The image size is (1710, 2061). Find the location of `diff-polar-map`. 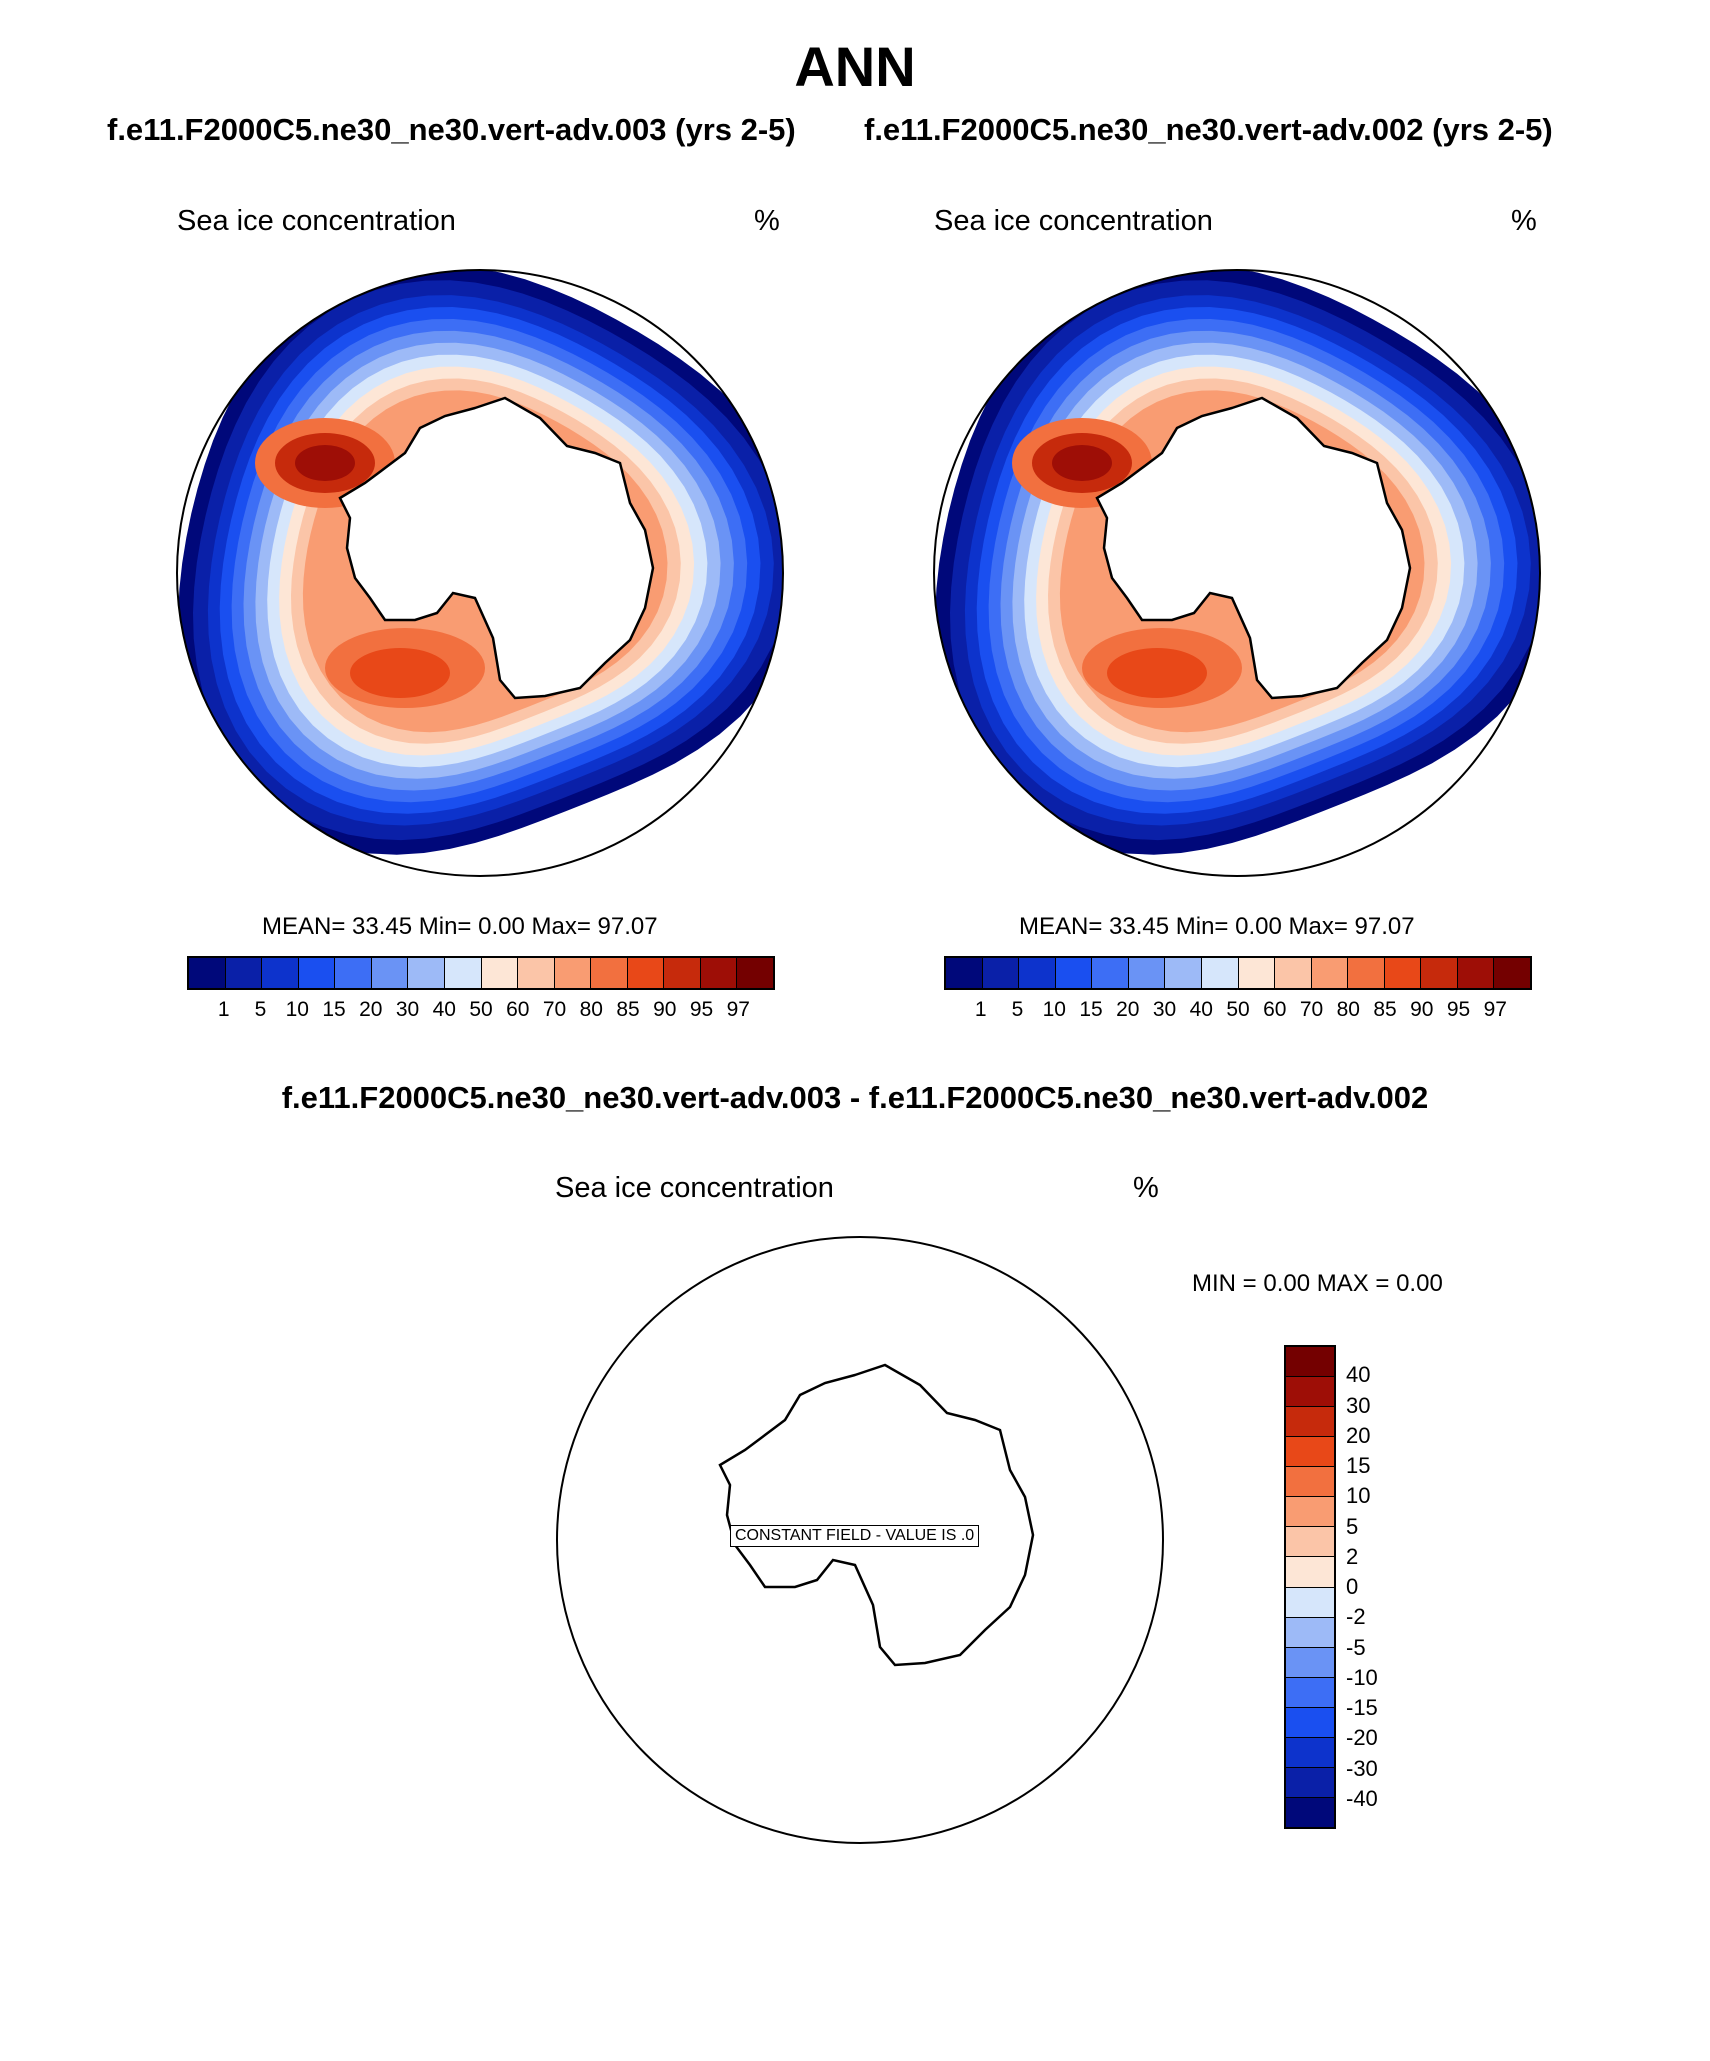

diff-polar-map is located at coordinates (860, 1540).